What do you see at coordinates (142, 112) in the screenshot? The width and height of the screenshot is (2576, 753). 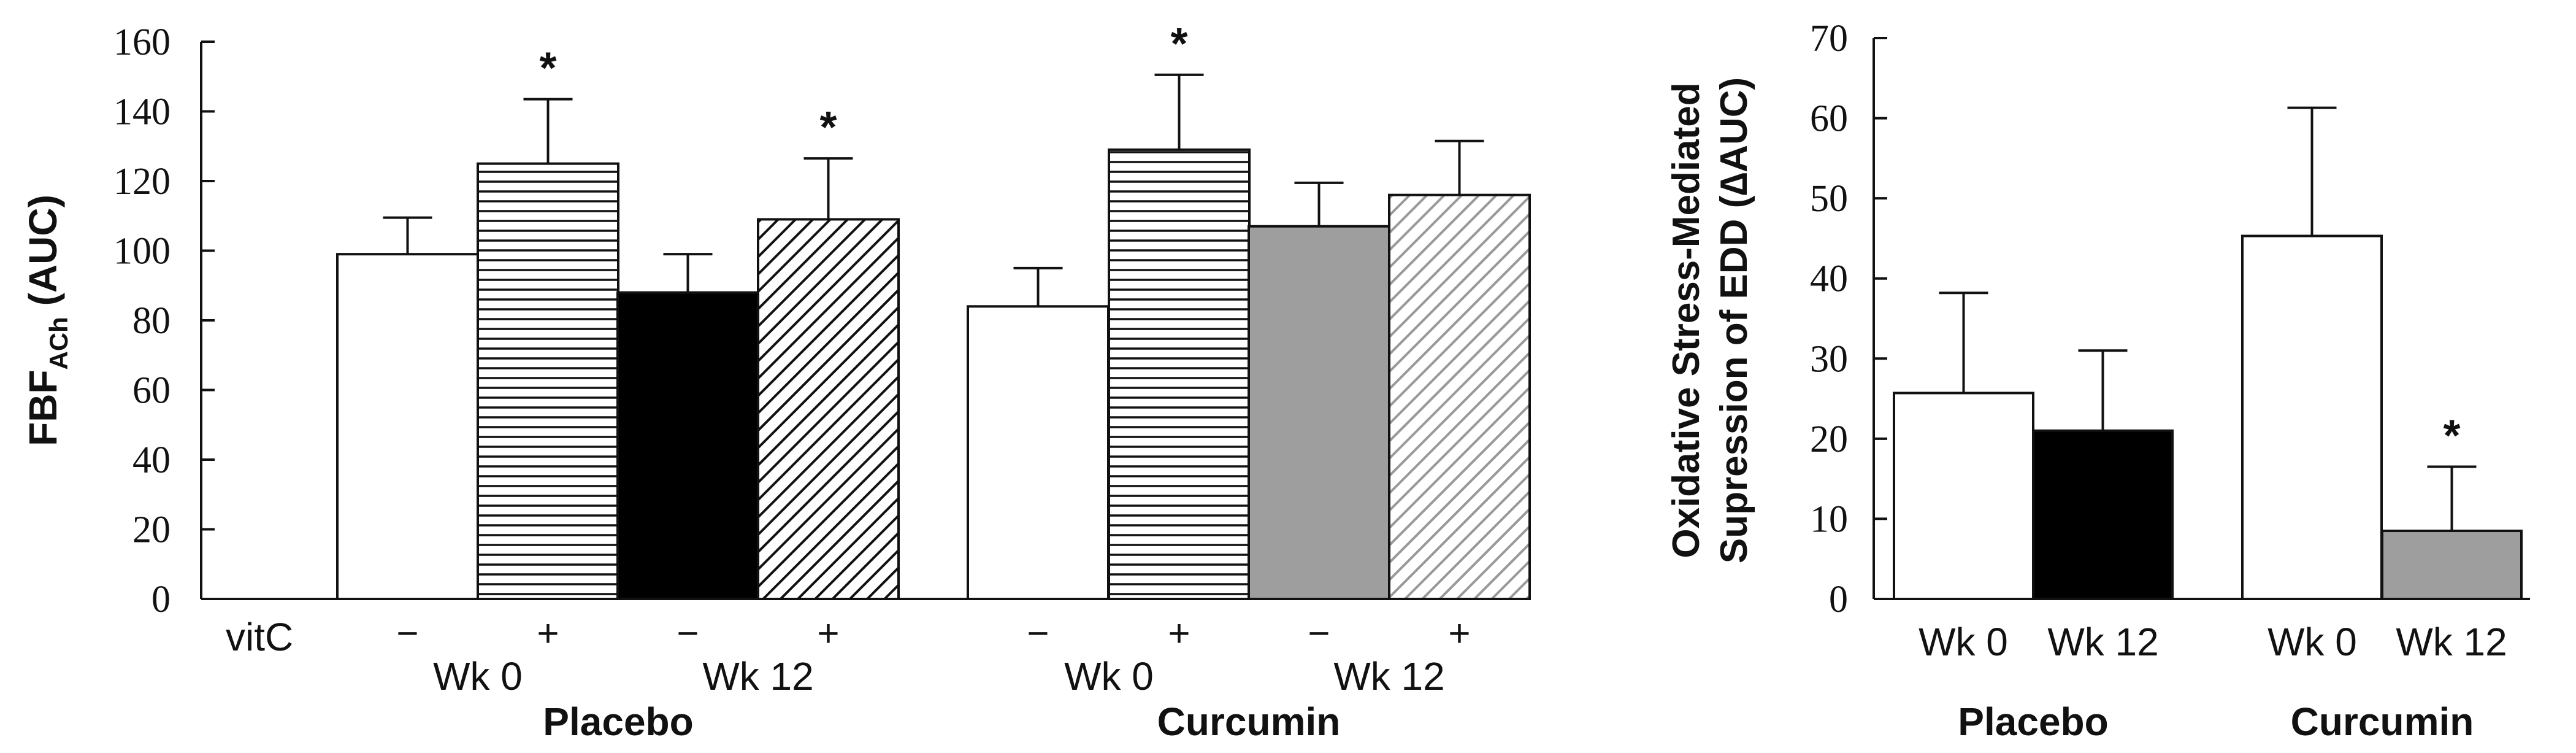 I see `y-tick-label: 140` at bounding box center [142, 112].